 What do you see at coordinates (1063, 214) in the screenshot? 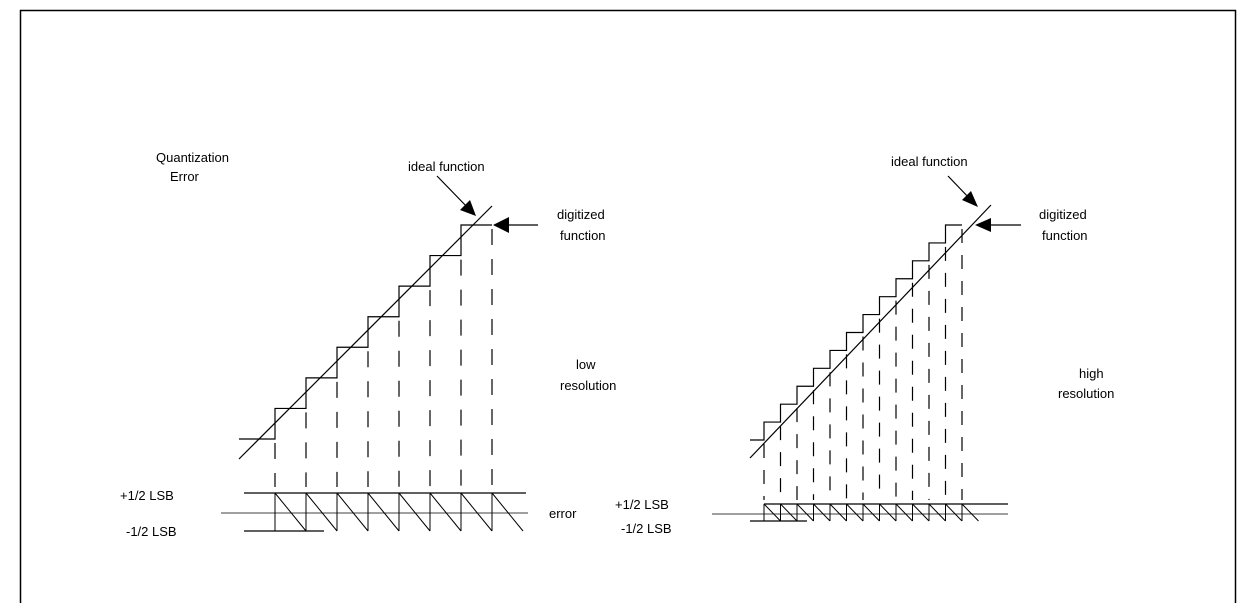
I see `right-digitized-label-line-1: digitized` at bounding box center [1063, 214].